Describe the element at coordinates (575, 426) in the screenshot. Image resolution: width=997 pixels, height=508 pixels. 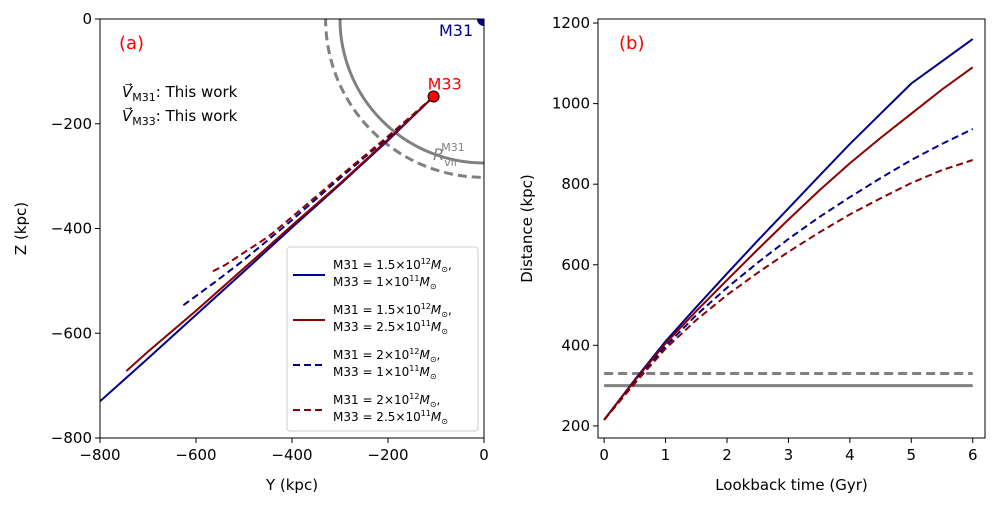
I see `y-tick-label-b: 200` at that location.